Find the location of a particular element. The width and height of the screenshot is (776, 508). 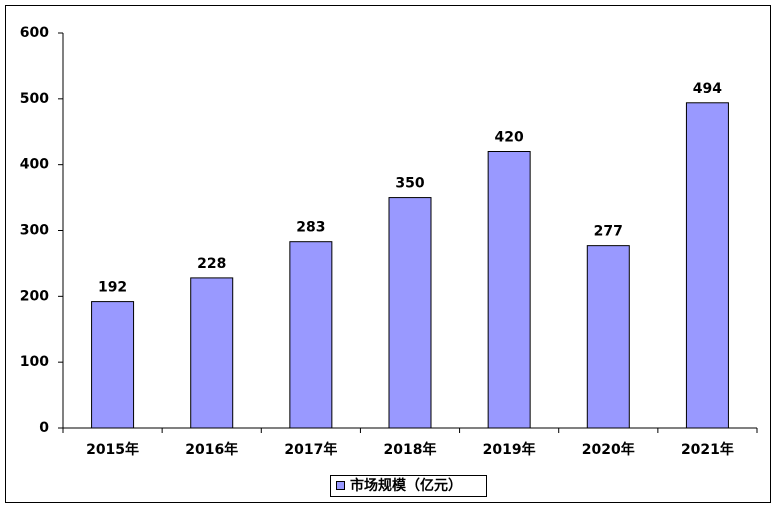

y-tick-label: 400 is located at coordinates (34, 165).